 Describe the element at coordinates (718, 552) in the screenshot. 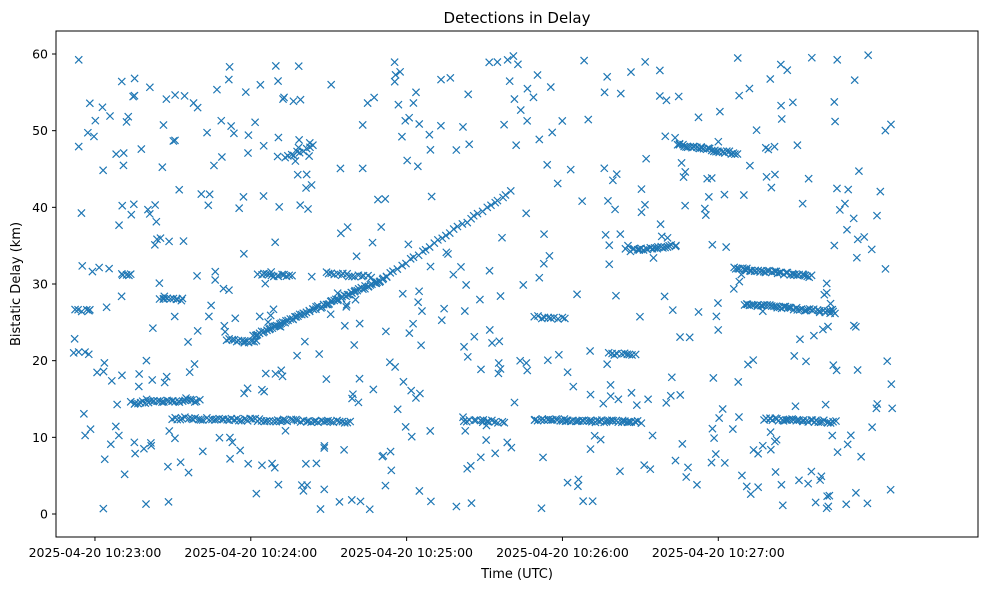

I see `x-tick-label: 2025-04-20 10:27:00` at that location.